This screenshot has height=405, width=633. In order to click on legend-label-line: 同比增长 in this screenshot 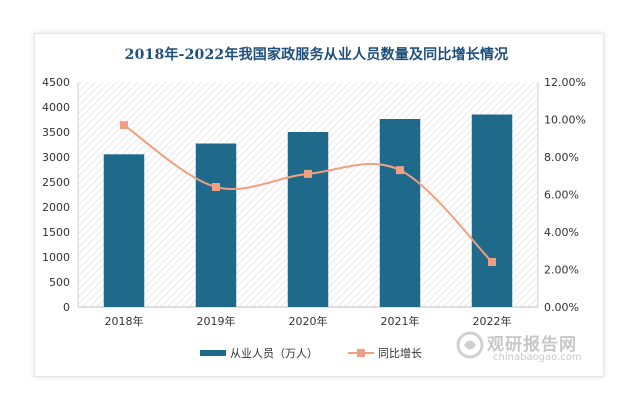, I will do `click(400, 353)`.